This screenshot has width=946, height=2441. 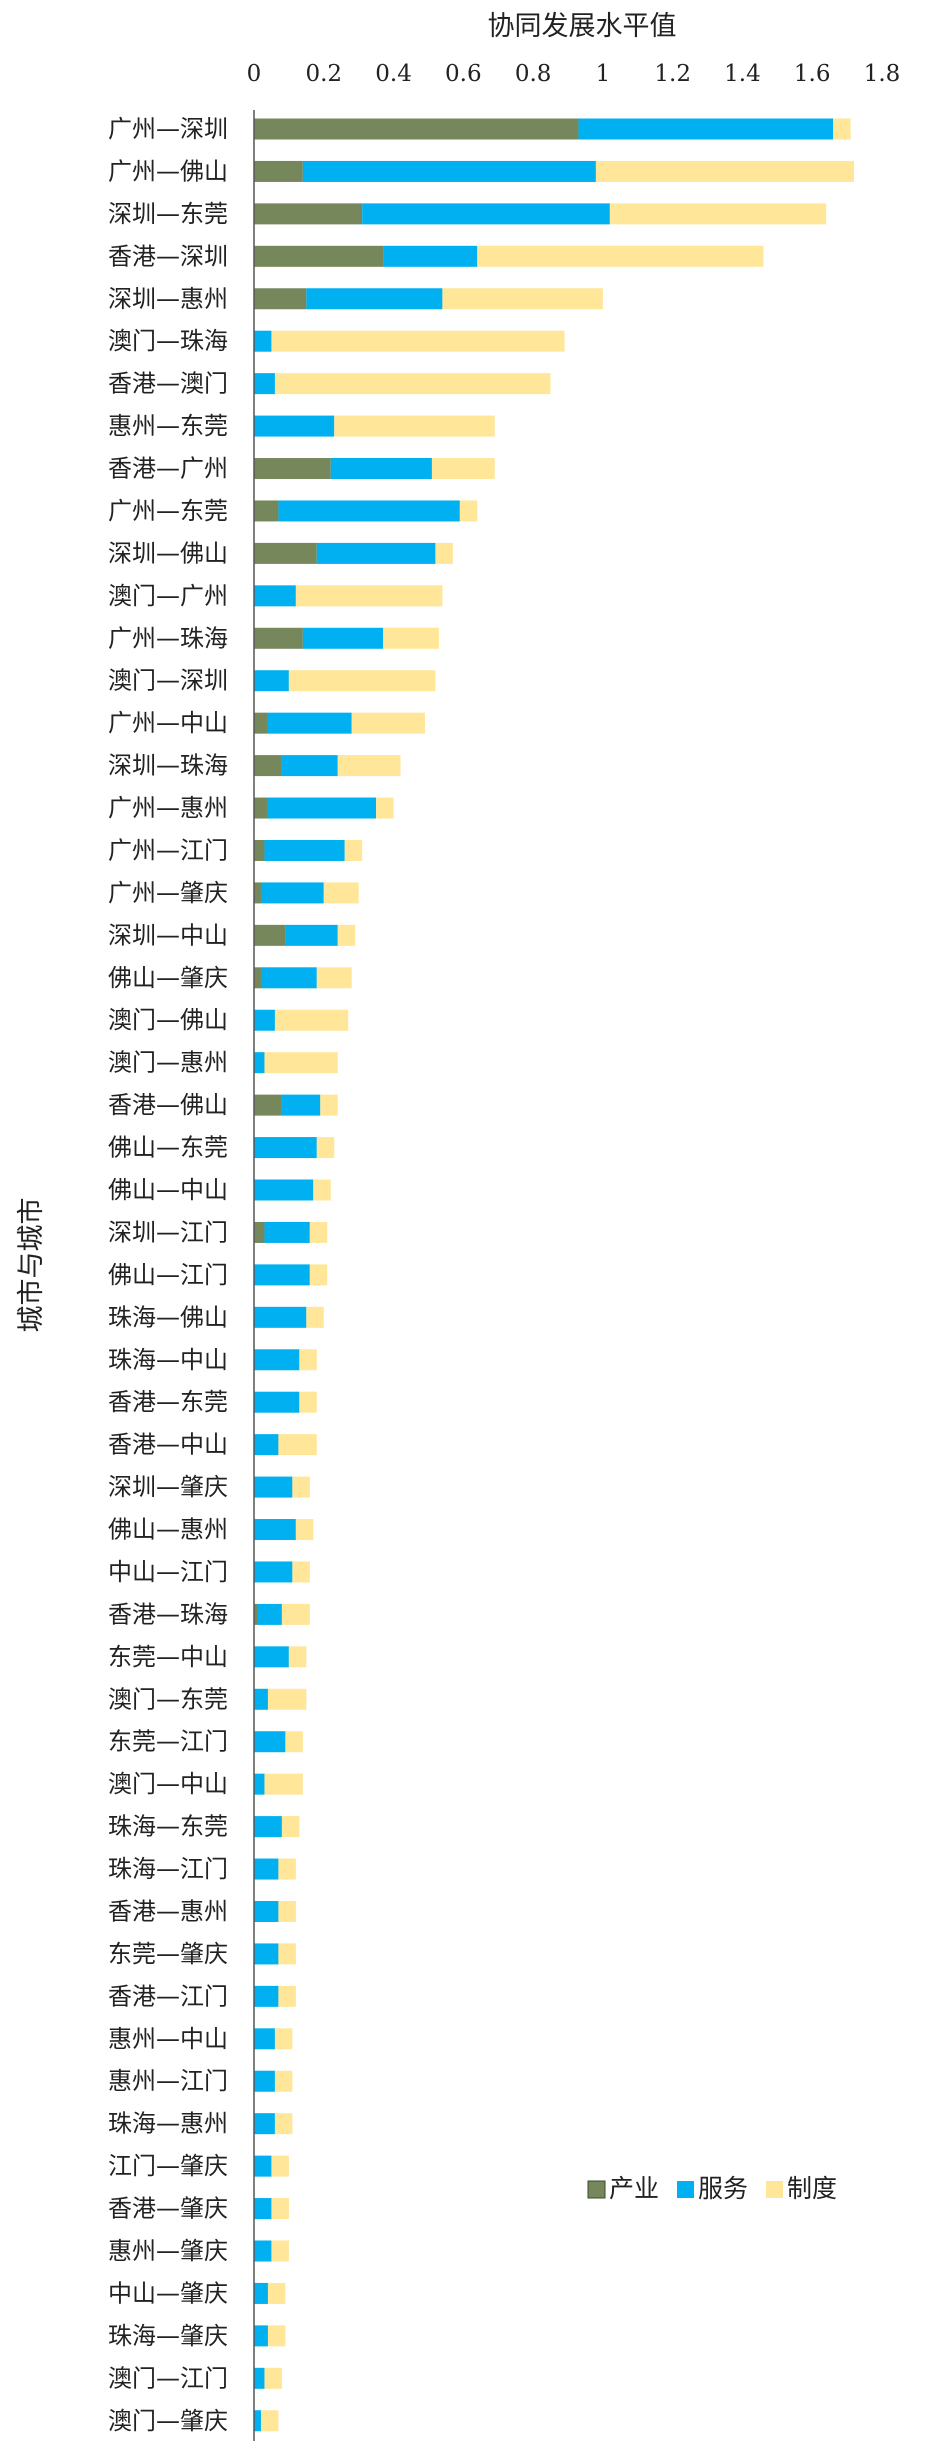 What do you see at coordinates (168, 1530) in the screenshot?
I see `category-label: 佛山—惠州` at bounding box center [168, 1530].